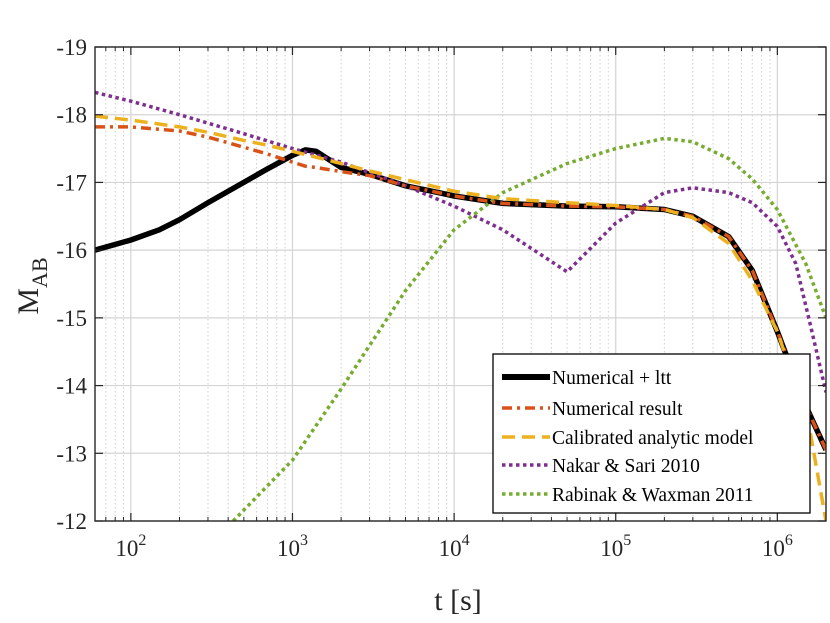 Image resolution: width=830 pixels, height=623 pixels. What do you see at coordinates (28, 301) in the screenshot?
I see `y-axis-title-main: M` at bounding box center [28, 301].